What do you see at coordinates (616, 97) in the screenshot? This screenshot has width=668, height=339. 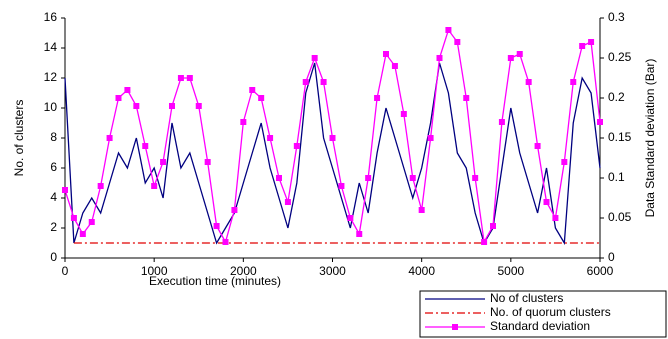 I see `y2-tick-label: 0.2` at bounding box center [616, 97].